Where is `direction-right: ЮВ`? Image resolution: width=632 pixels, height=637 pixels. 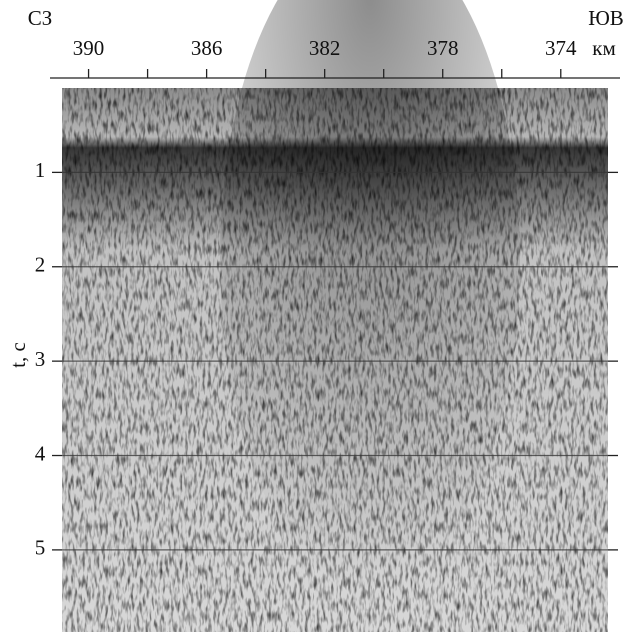 direction-right: ЮВ is located at coordinates (606, 18).